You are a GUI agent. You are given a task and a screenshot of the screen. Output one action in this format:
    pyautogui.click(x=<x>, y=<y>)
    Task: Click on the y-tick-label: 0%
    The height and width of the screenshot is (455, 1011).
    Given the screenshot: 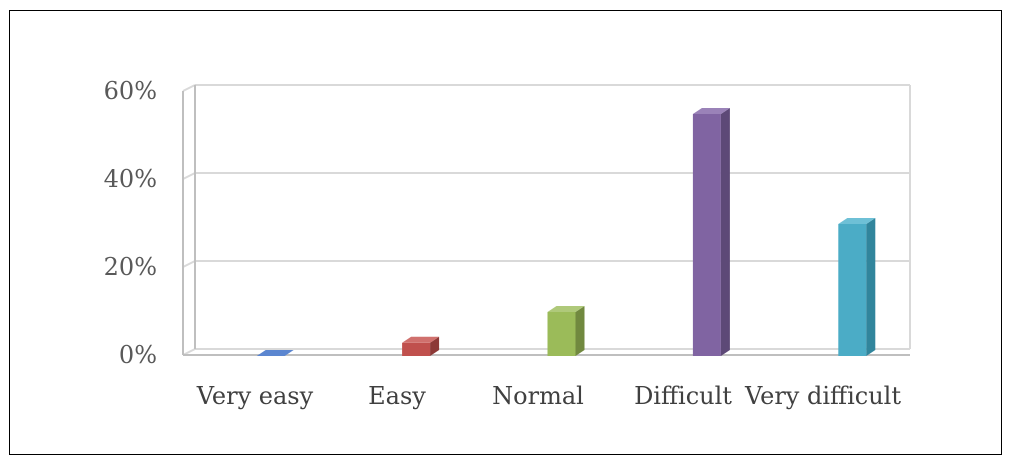 What is the action you would take?
    pyautogui.click(x=138, y=355)
    